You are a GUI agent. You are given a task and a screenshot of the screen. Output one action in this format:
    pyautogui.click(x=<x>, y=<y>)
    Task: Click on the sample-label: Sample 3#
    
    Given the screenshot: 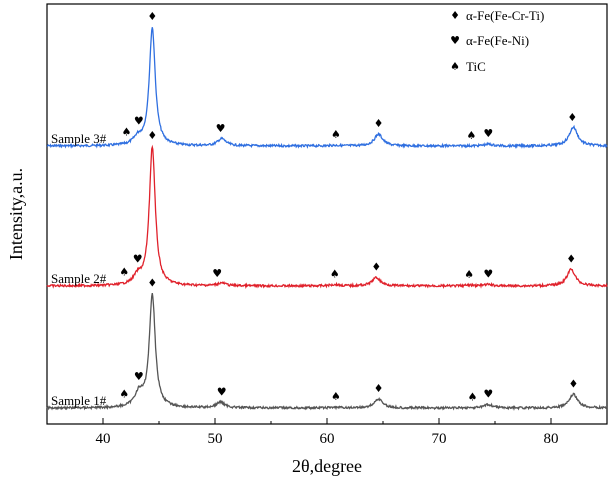 What is the action you would take?
    pyautogui.click(x=79, y=138)
    